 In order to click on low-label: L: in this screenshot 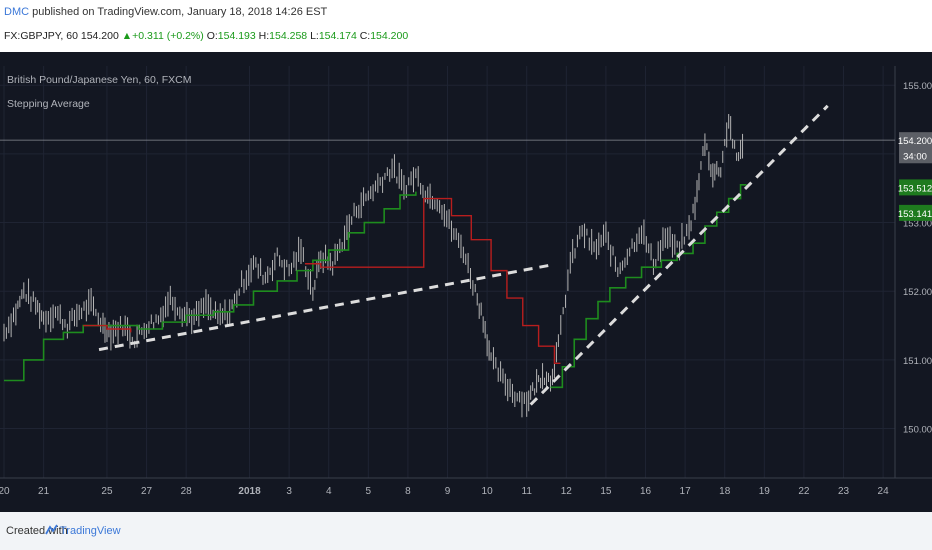, I will do `click(314, 36)`.